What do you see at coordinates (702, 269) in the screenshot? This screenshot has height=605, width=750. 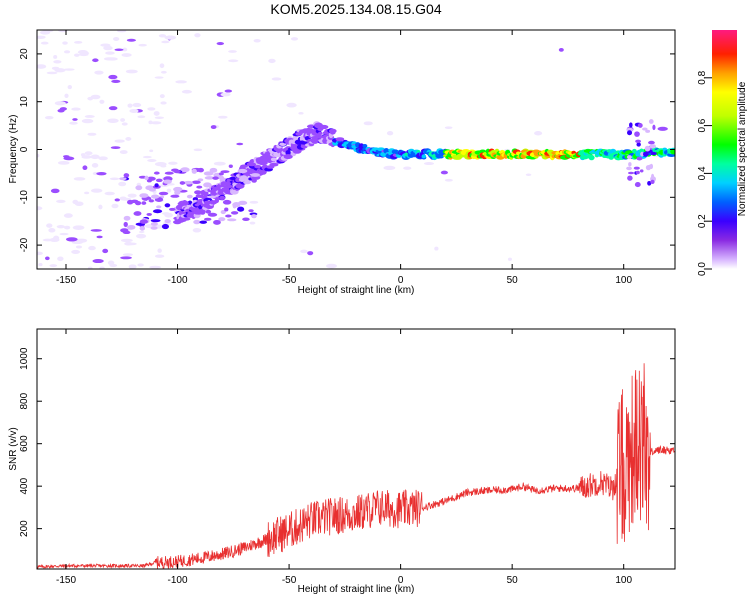 I see `colorbar-tick-label: 0.0` at bounding box center [702, 269].